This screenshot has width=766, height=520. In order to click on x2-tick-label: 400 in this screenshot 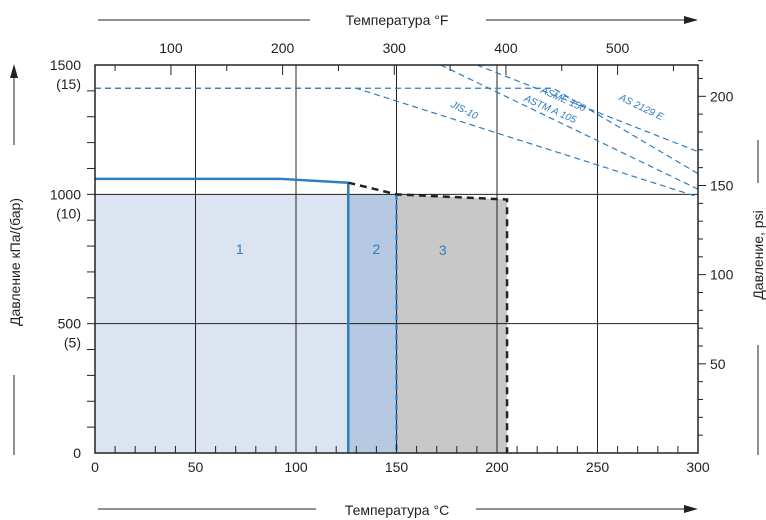, I will do `click(506, 48)`.